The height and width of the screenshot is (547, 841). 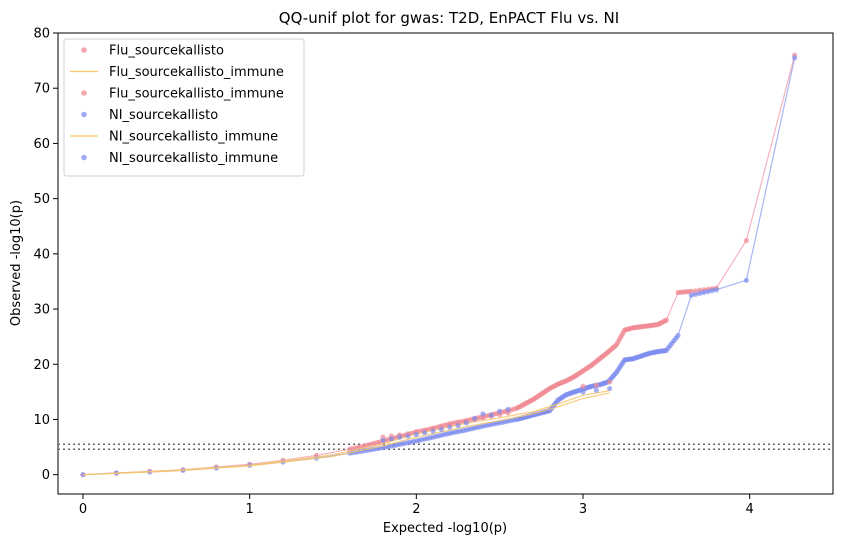 I want to click on x-tick-label: 3, so click(x=583, y=509).